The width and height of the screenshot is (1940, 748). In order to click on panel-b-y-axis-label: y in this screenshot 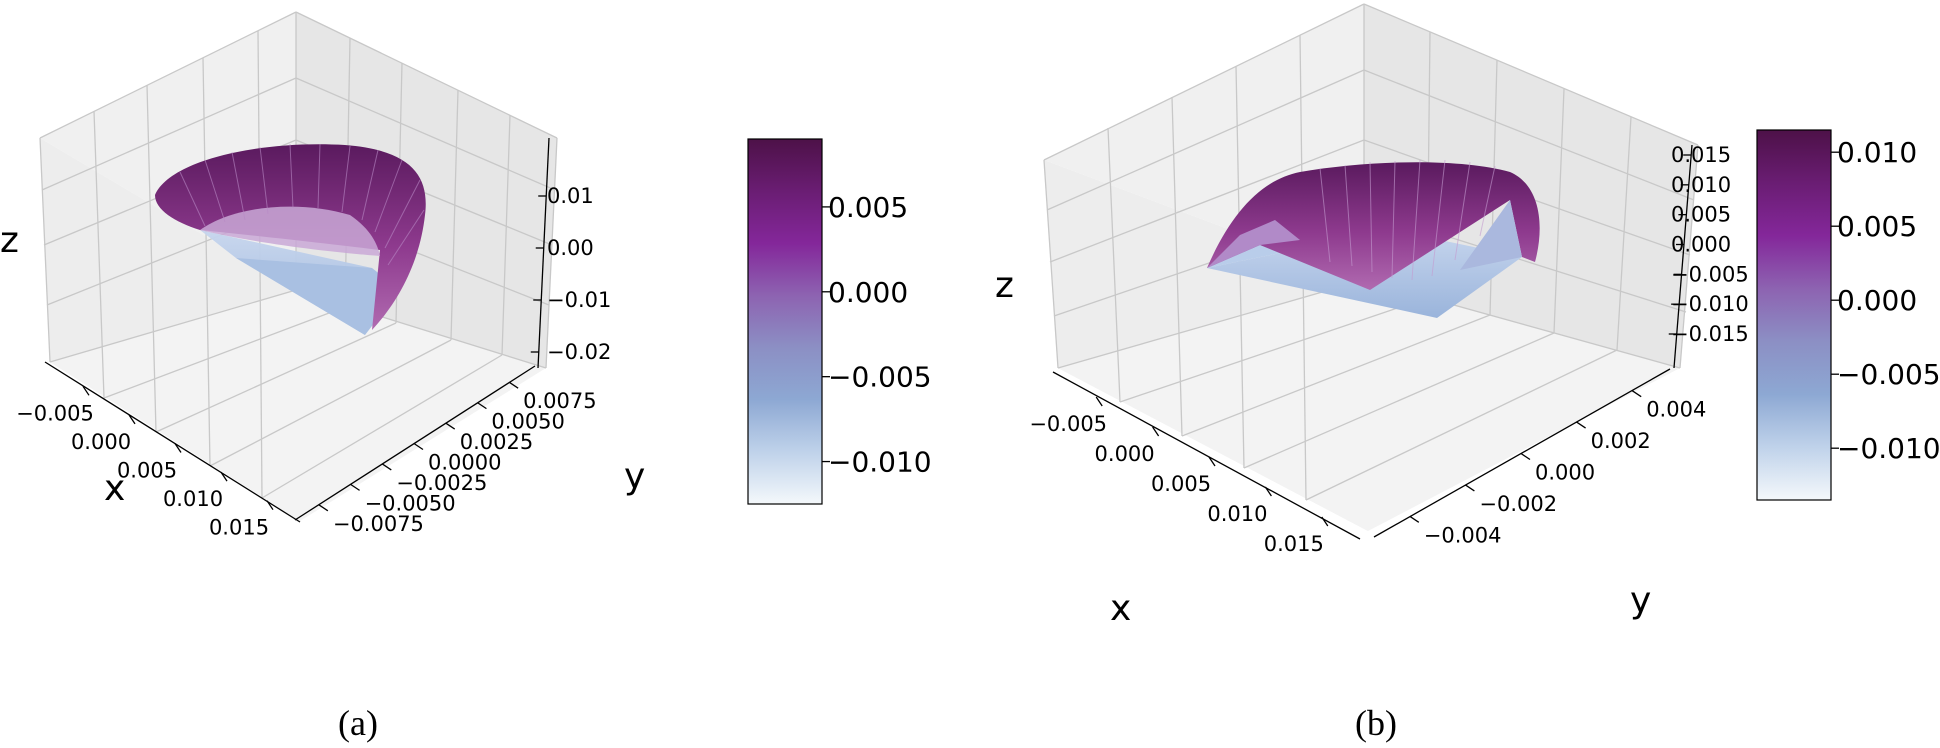, I will do `click(1640, 600)`.